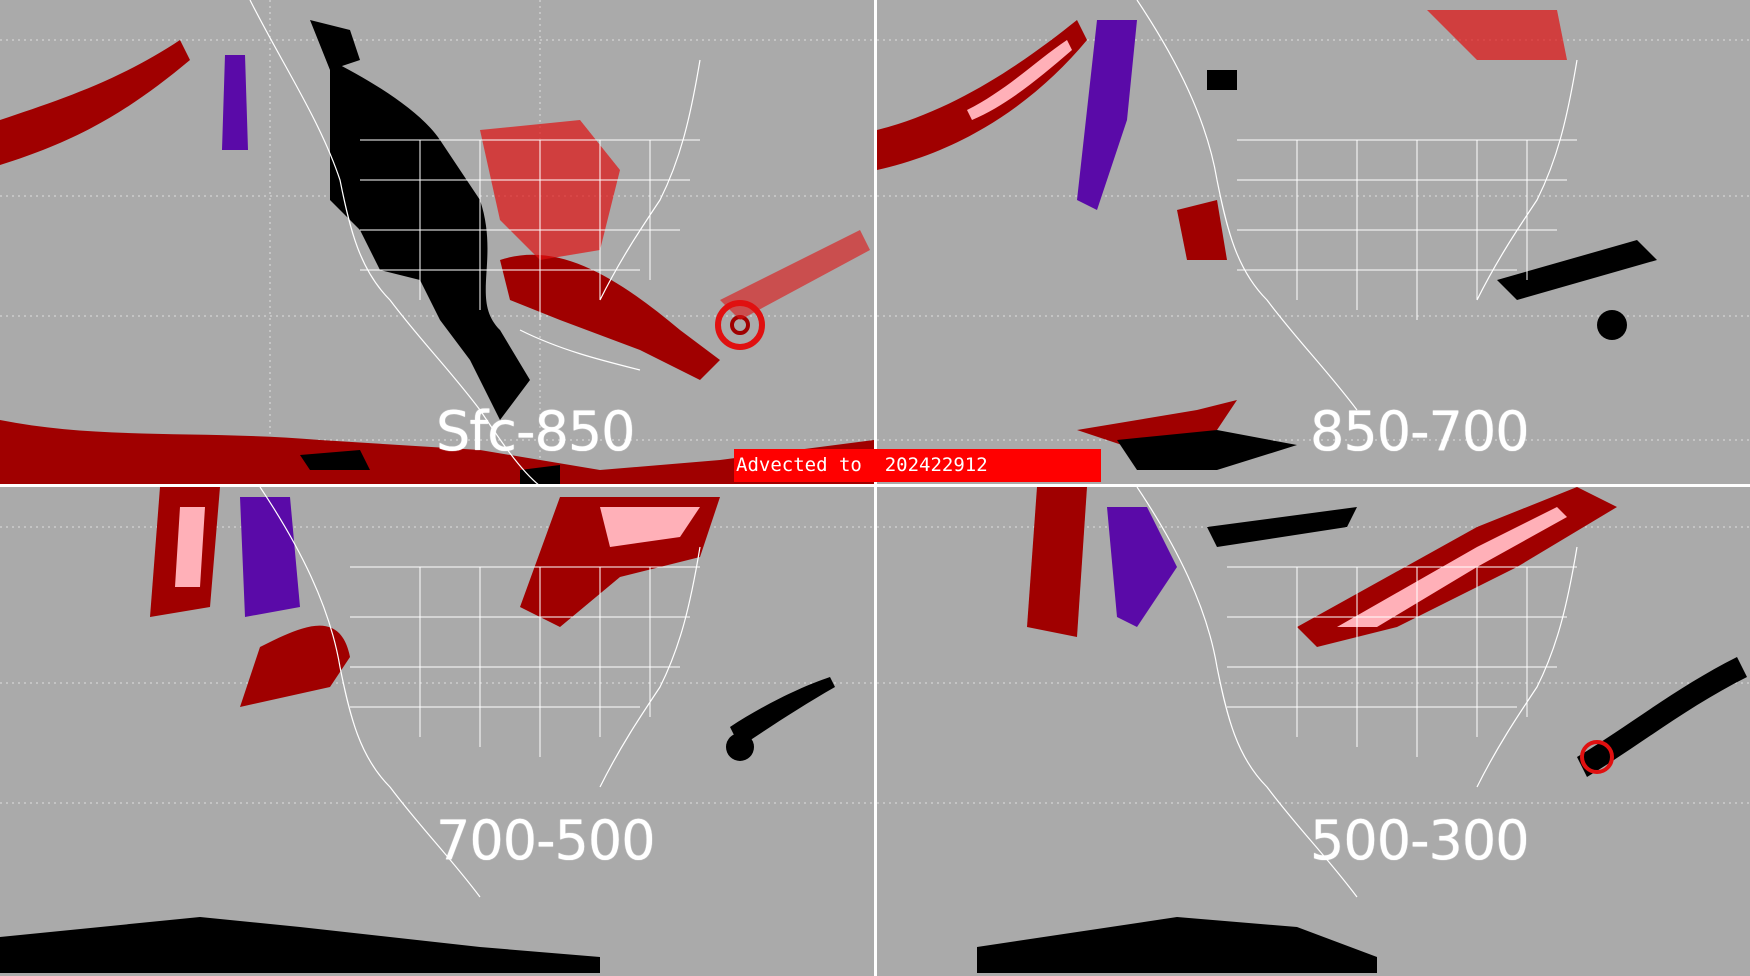 This screenshot has height=976, width=1750. I want to click on red-region-northeast, so click(1497, 35).